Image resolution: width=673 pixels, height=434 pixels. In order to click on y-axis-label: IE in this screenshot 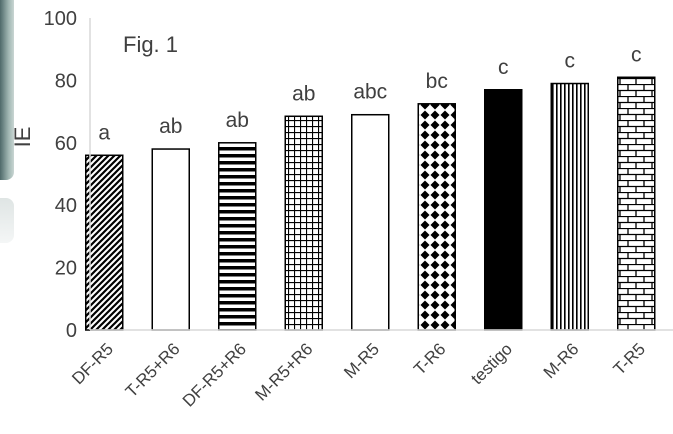, I will do `click(22, 137)`.